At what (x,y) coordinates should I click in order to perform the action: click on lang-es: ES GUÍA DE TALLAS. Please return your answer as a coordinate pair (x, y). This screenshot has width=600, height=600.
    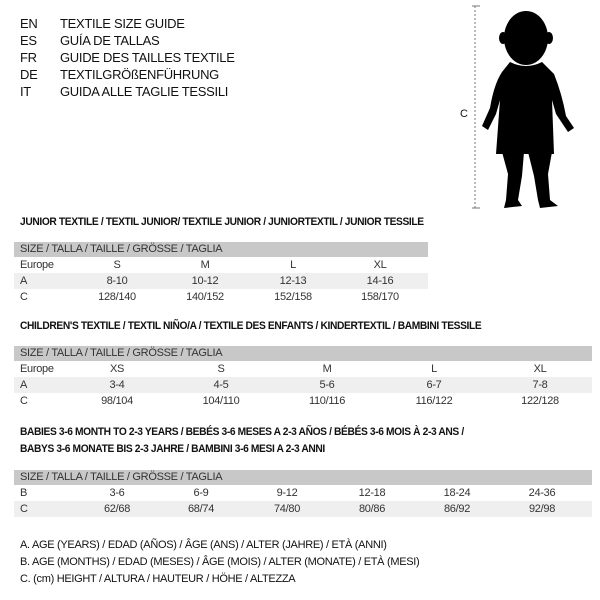
    Looking at the image, I should click on (90, 40).